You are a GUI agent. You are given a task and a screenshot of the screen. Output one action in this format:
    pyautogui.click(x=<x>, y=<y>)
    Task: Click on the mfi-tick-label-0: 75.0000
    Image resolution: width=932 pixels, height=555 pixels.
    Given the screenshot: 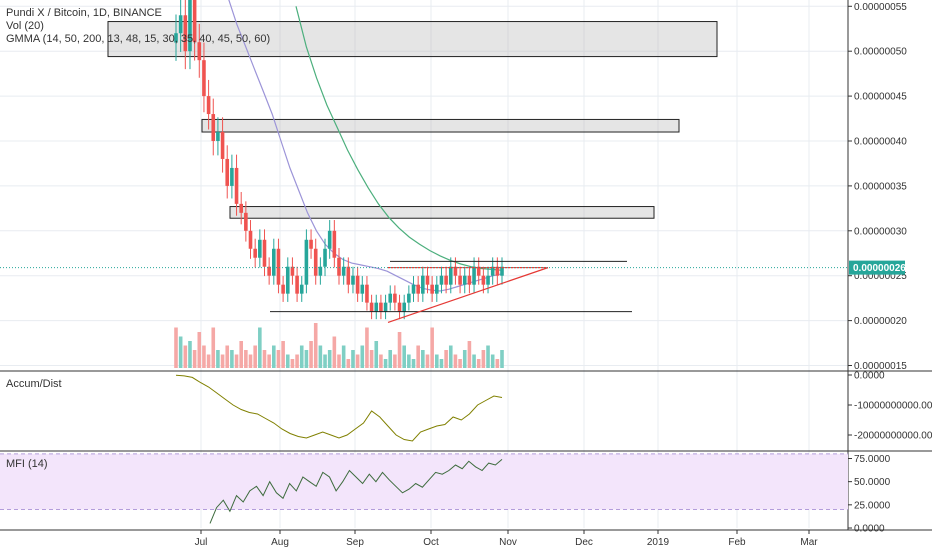 What is the action you would take?
    pyautogui.click(x=872, y=459)
    